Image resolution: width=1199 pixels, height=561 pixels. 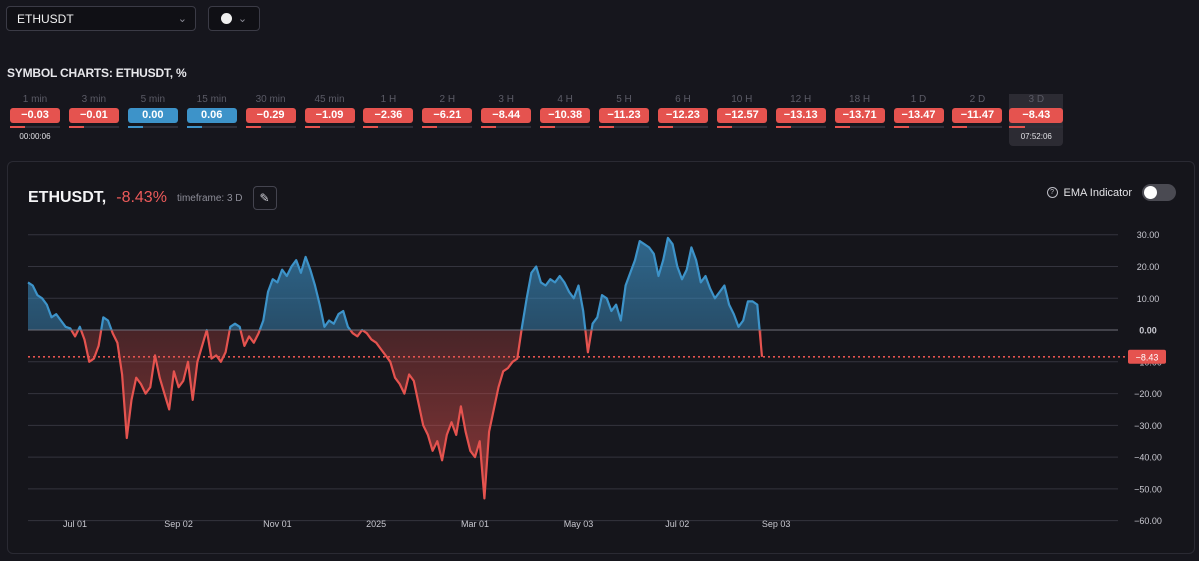 I want to click on timeframe-5: 45 min −1.09, so click(x=329, y=111).